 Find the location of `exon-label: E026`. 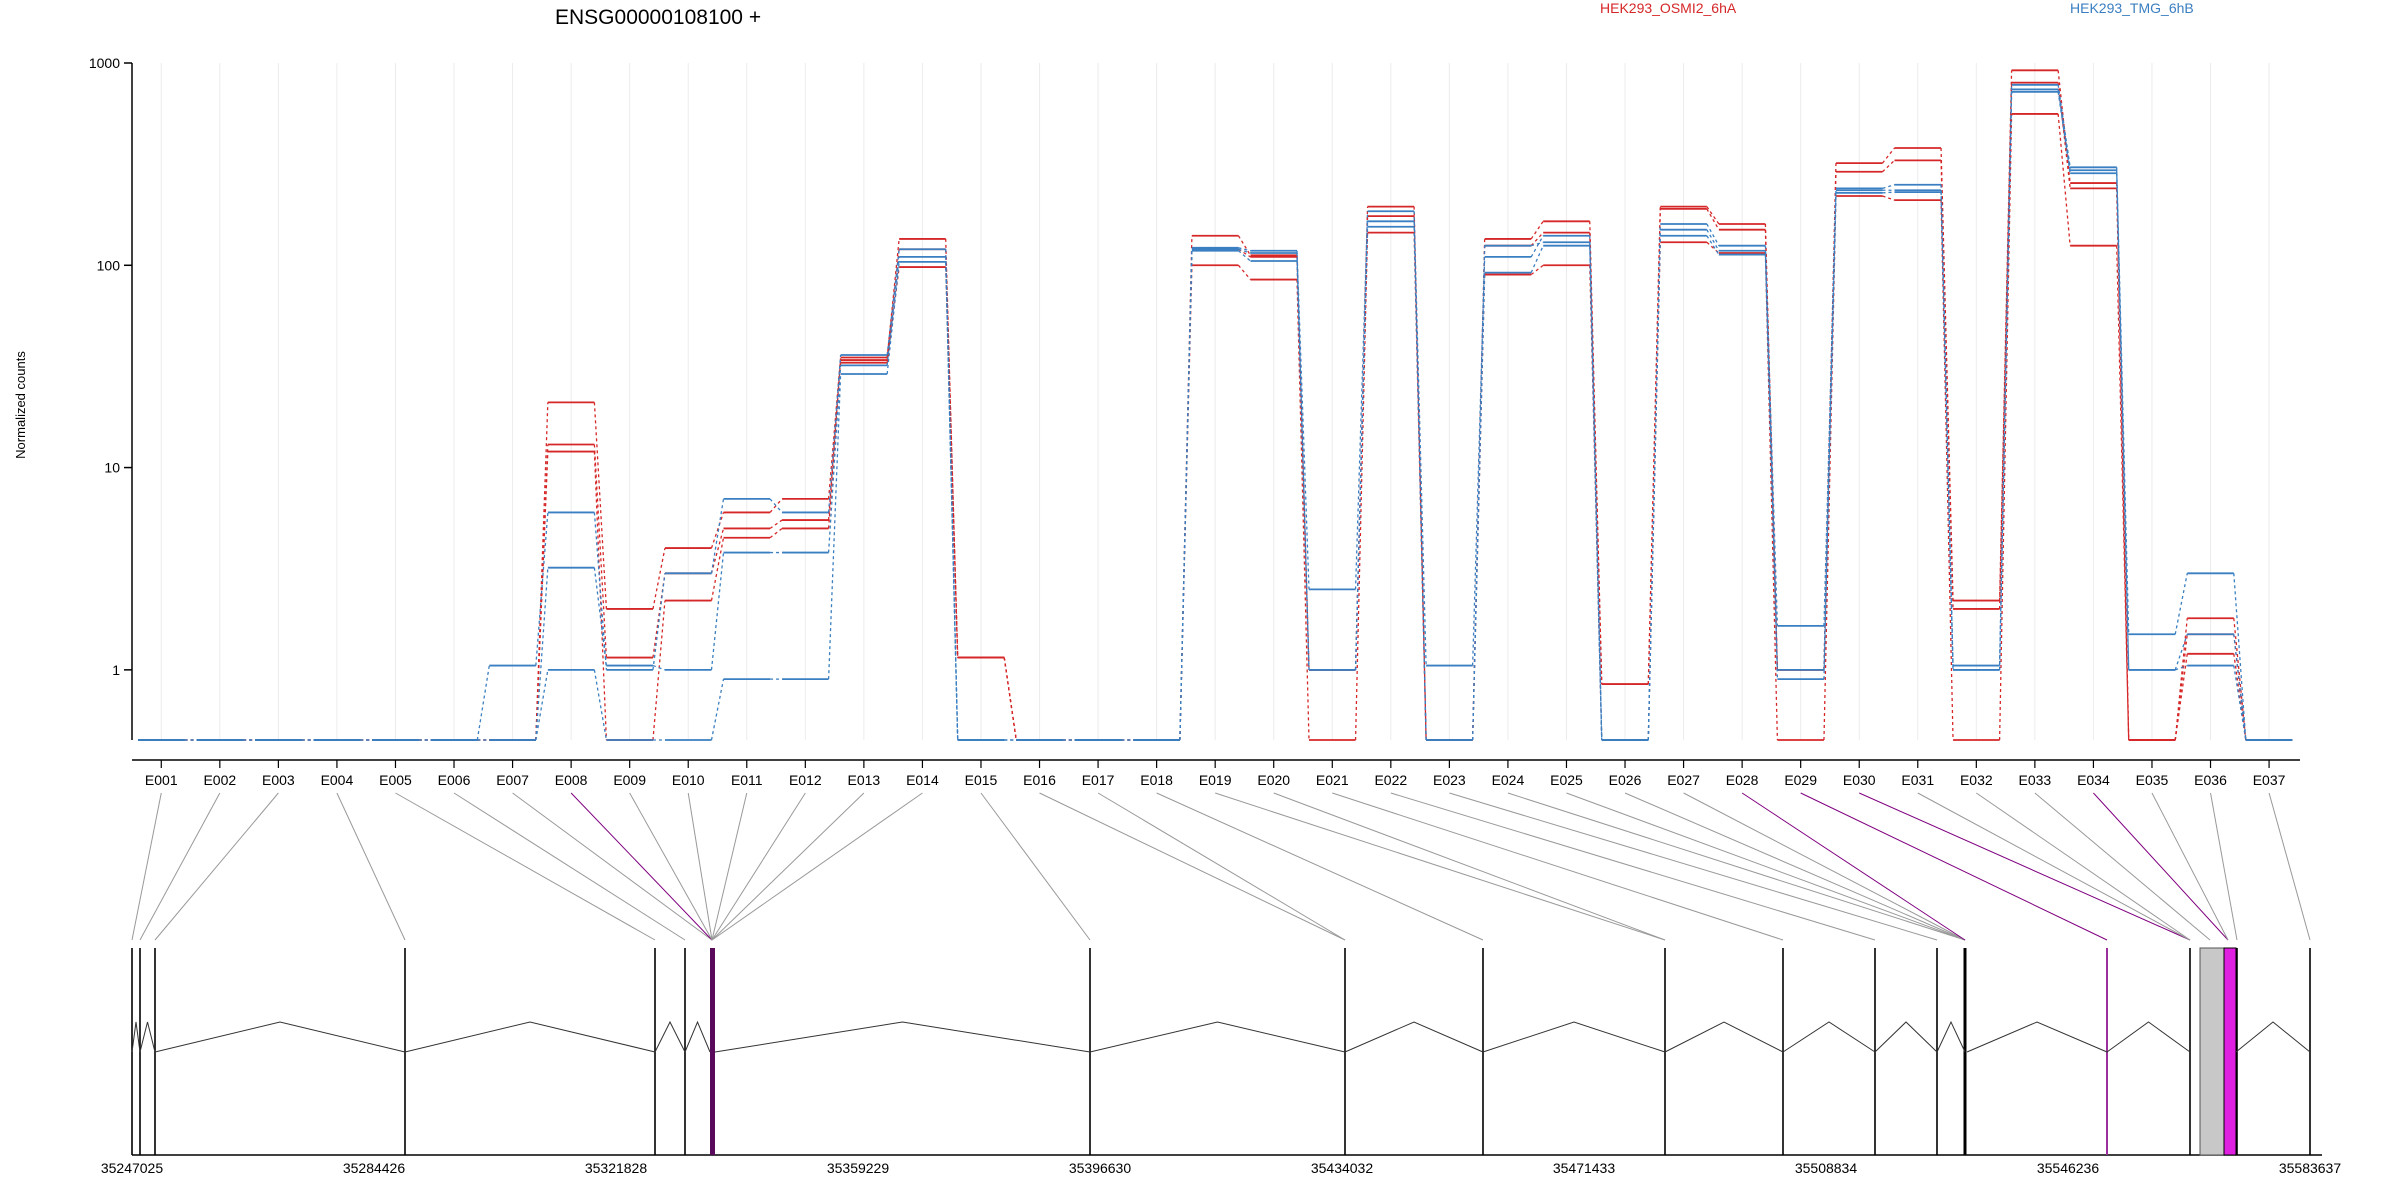

exon-label: E026 is located at coordinates (1625, 780).